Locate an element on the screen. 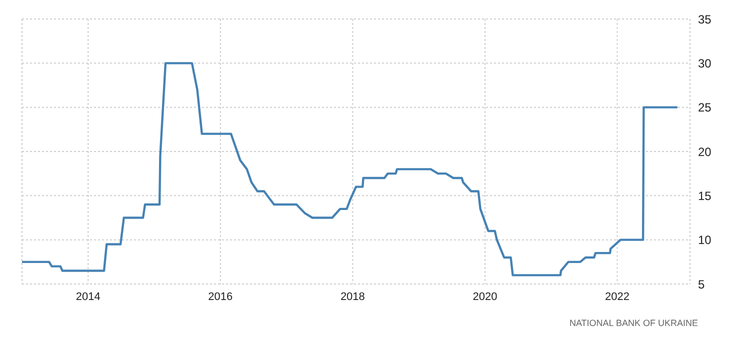 This screenshot has height=340, width=730. y-tick-label: 30 is located at coordinates (705, 63).